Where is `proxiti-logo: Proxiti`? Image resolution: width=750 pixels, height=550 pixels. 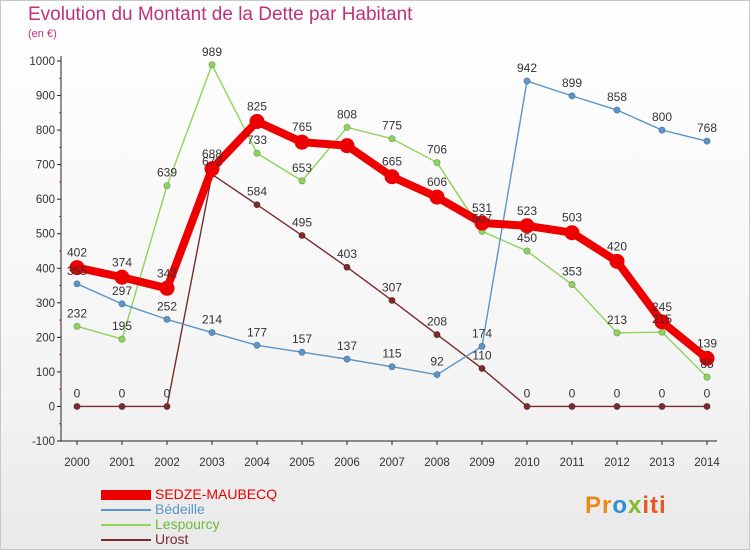 proxiti-logo: Proxiti is located at coordinates (626, 505).